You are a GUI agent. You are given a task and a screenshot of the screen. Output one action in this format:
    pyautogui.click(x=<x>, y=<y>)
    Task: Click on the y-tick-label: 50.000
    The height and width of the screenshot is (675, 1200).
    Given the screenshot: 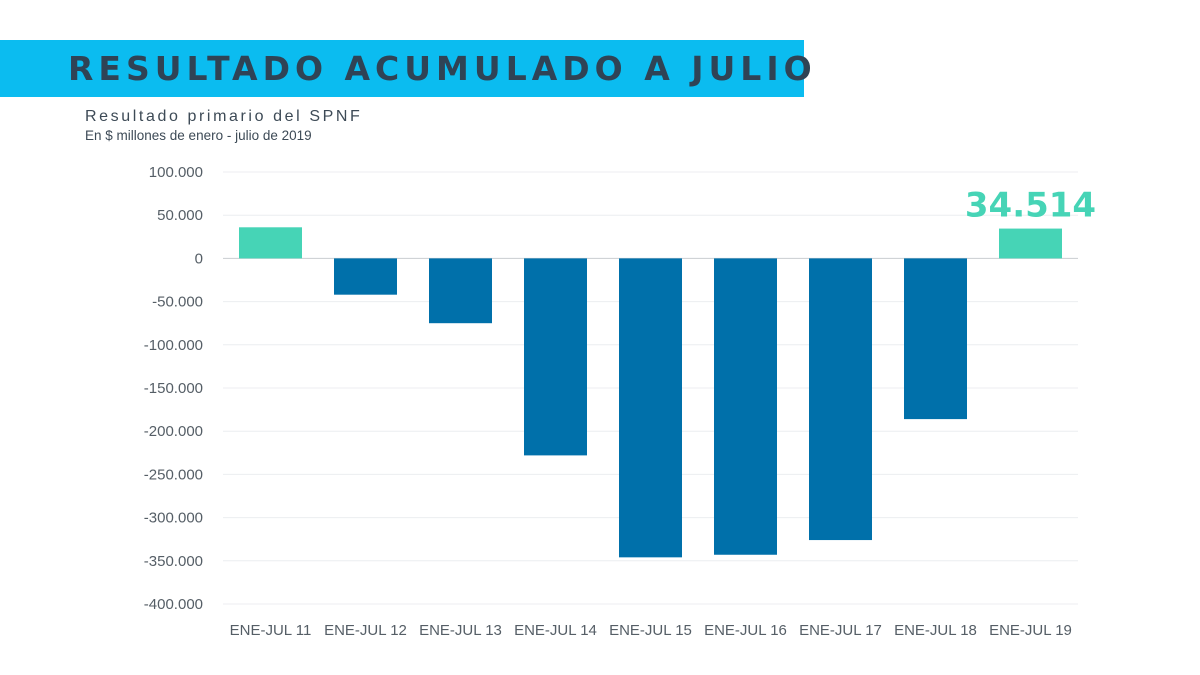 What is the action you would take?
    pyautogui.click(x=180, y=215)
    